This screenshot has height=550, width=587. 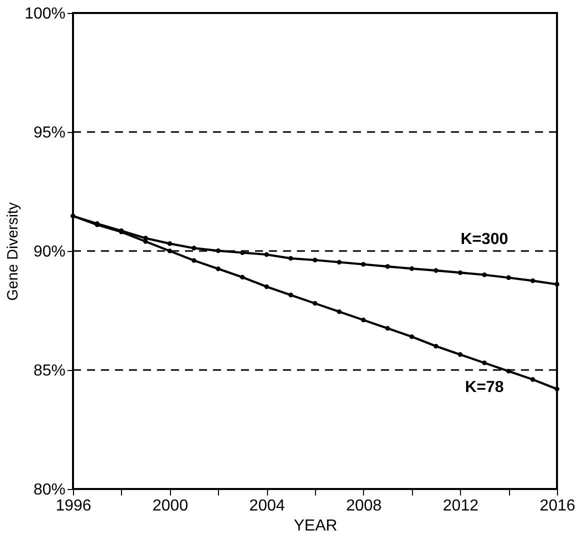 What do you see at coordinates (49, 133) in the screenshot?
I see `y-tick-label: 95%` at bounding box center [49, 133].